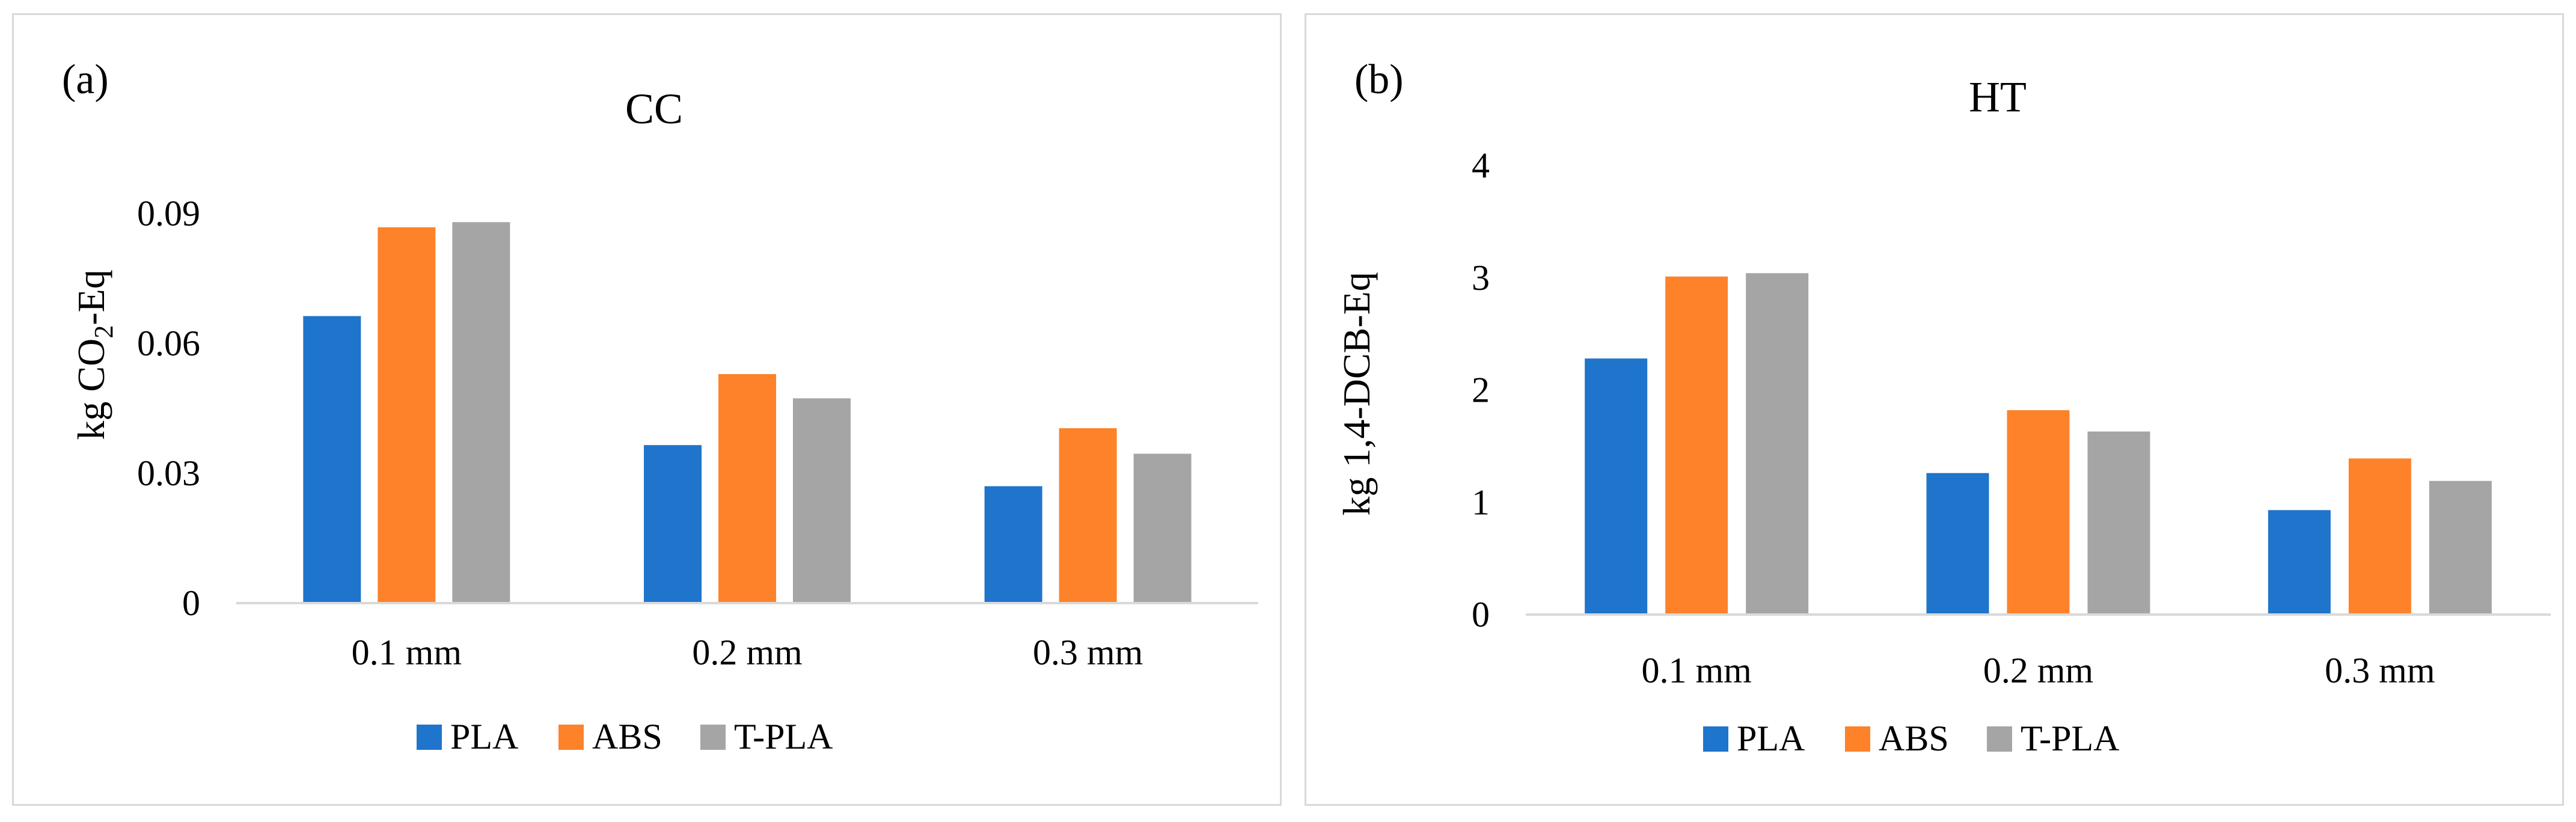  Describe the element at coordinates (91, 297) in the screenshot. I see `y-axis-label-suffix: -Eq` at that location.